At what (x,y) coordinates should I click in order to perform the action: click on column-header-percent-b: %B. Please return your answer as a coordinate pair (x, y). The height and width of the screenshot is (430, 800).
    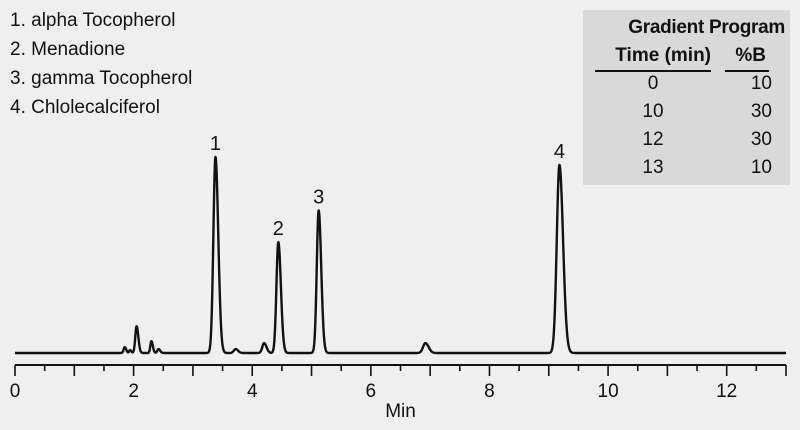
    Looking at the image, I should click on (750, 55).